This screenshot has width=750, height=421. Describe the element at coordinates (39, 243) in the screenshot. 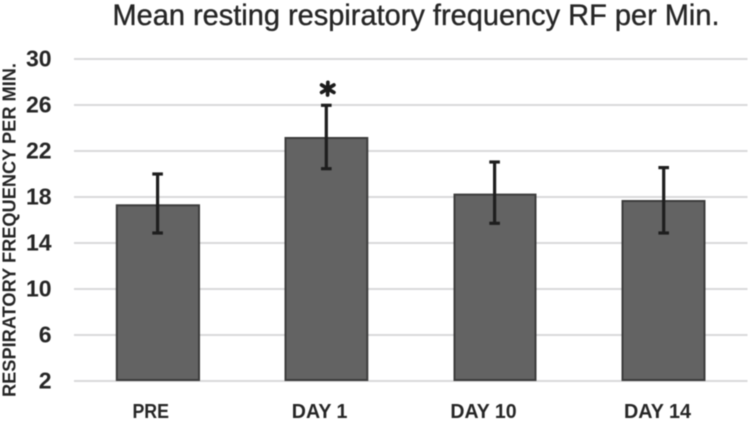

I see `svg-text: 14` at that location.